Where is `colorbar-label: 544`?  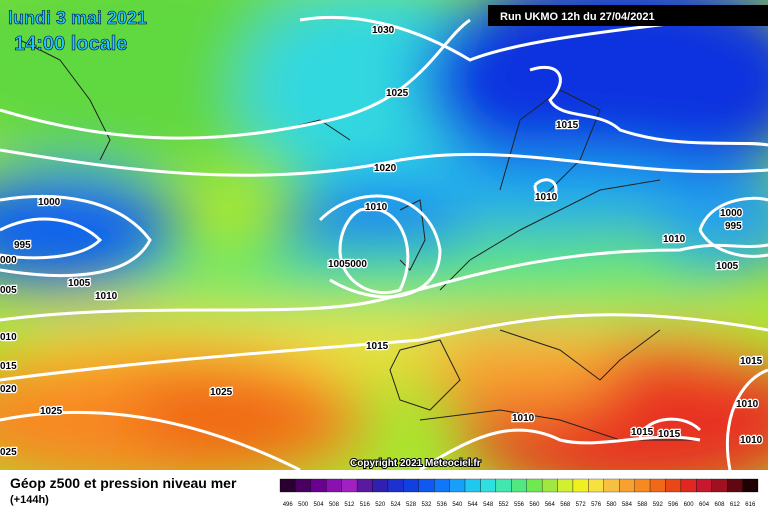 colorbar-label: 544 is located at coordinates (473, 505).